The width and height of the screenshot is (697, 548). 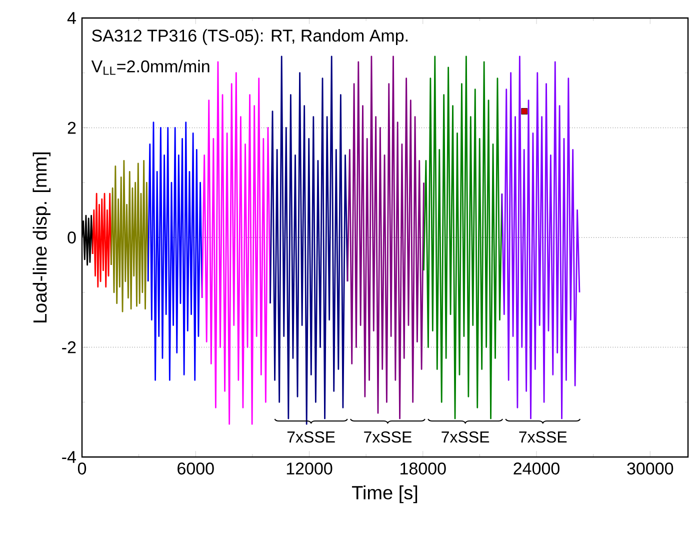 What do you see at coordinates (196, 468) in the screenshot?
I see `x-tick-label: 6000` at bounding box center [196, 468].